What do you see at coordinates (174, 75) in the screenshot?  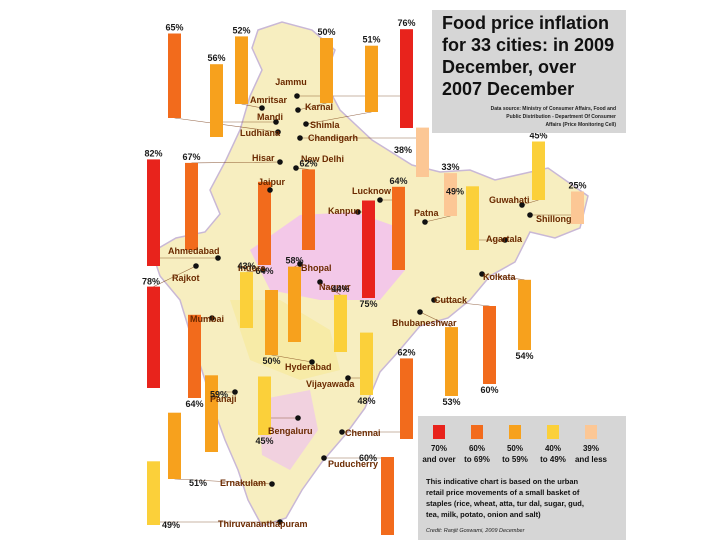 I see `bar-ludhiana` at bounding box center [174, 75].